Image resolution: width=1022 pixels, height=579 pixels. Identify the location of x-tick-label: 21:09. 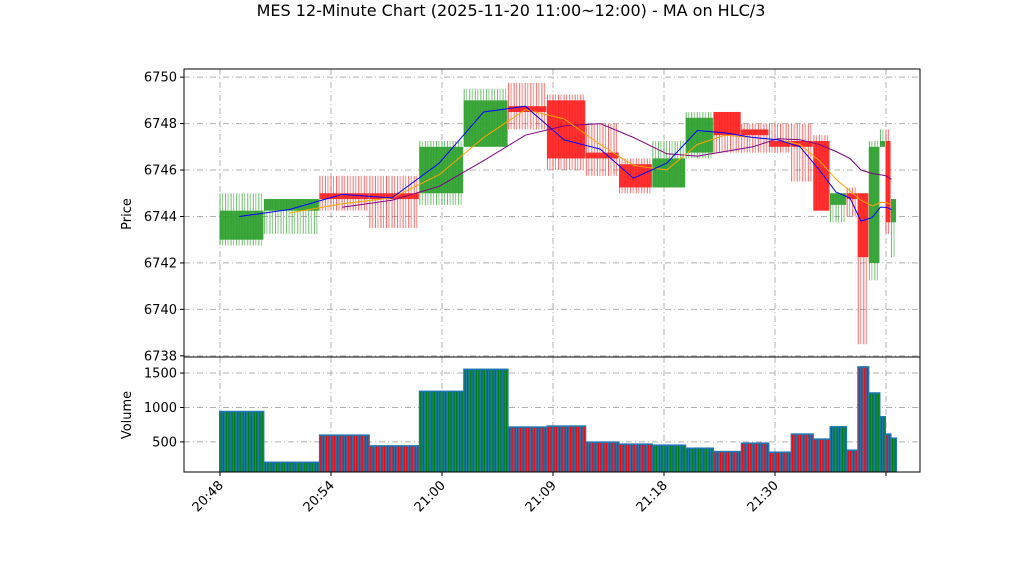
(541, 496).